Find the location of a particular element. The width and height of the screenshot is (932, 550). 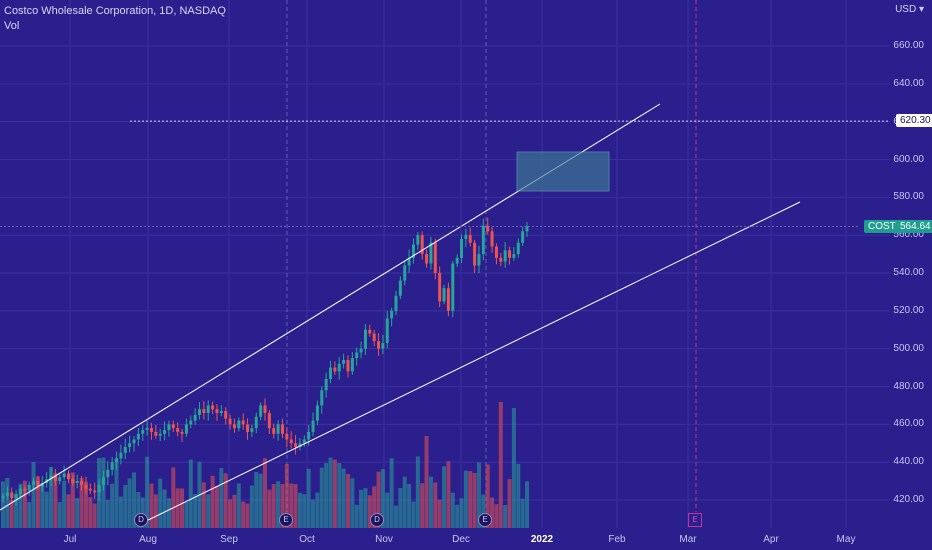

level-price-badge: 620.30 is located at coordinates (914, 120).